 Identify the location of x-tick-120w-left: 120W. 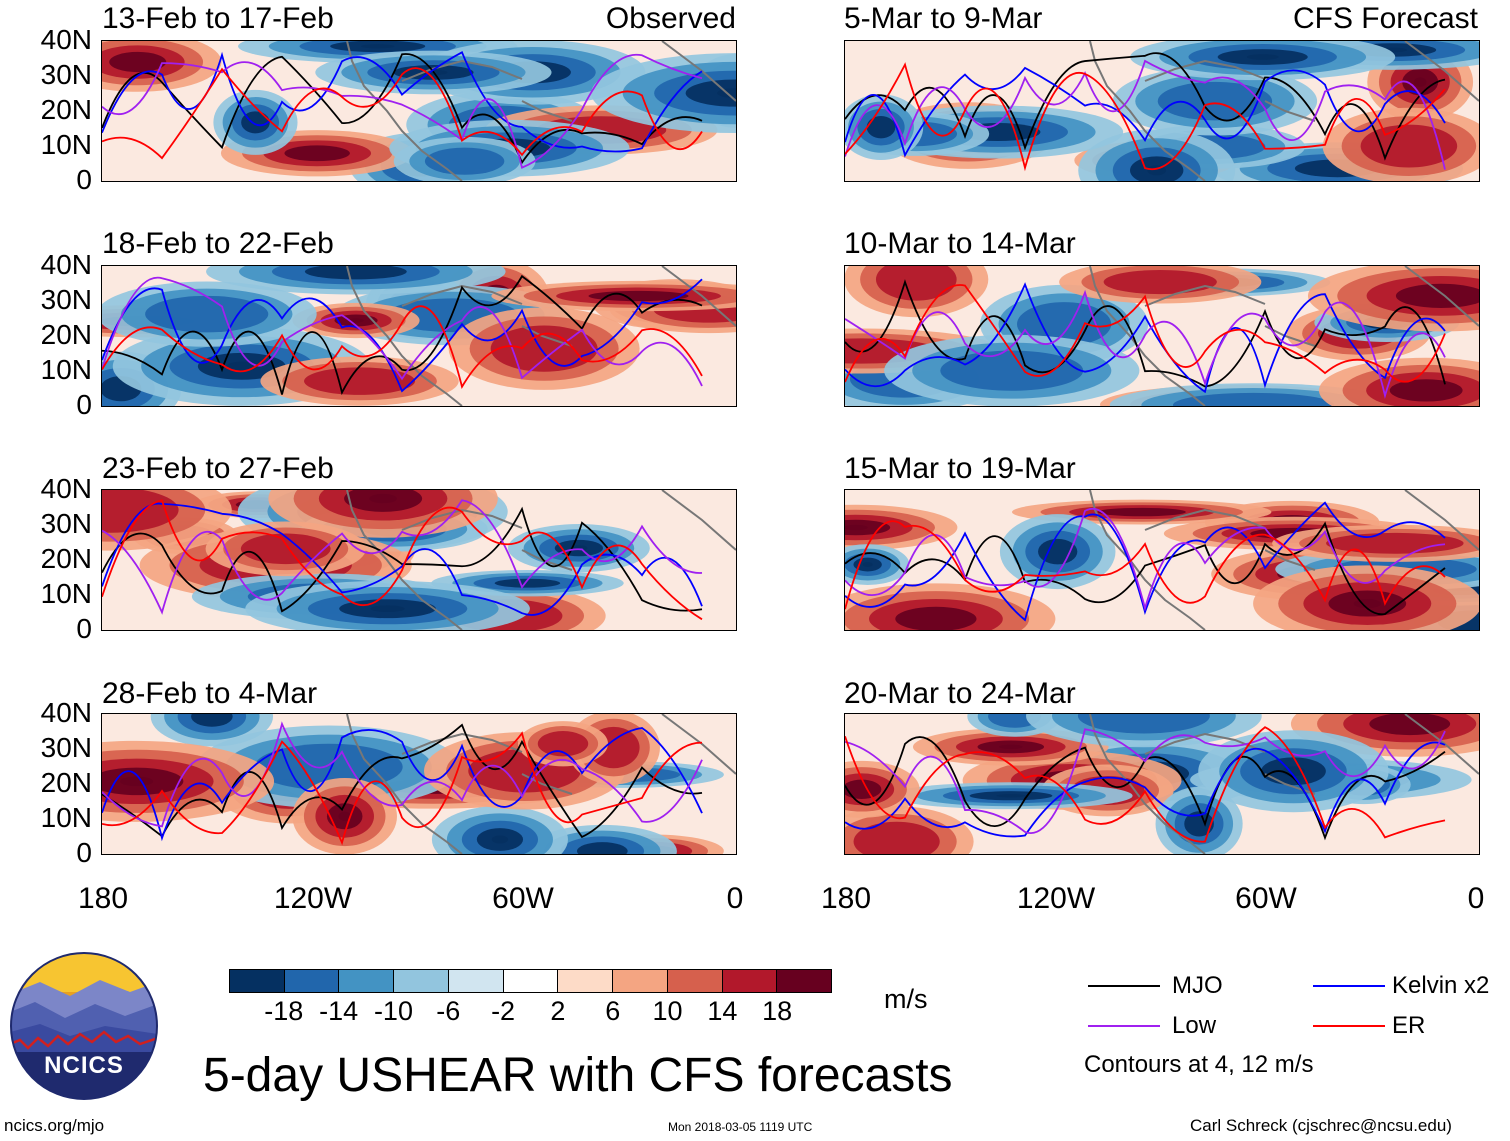
(313, 898).